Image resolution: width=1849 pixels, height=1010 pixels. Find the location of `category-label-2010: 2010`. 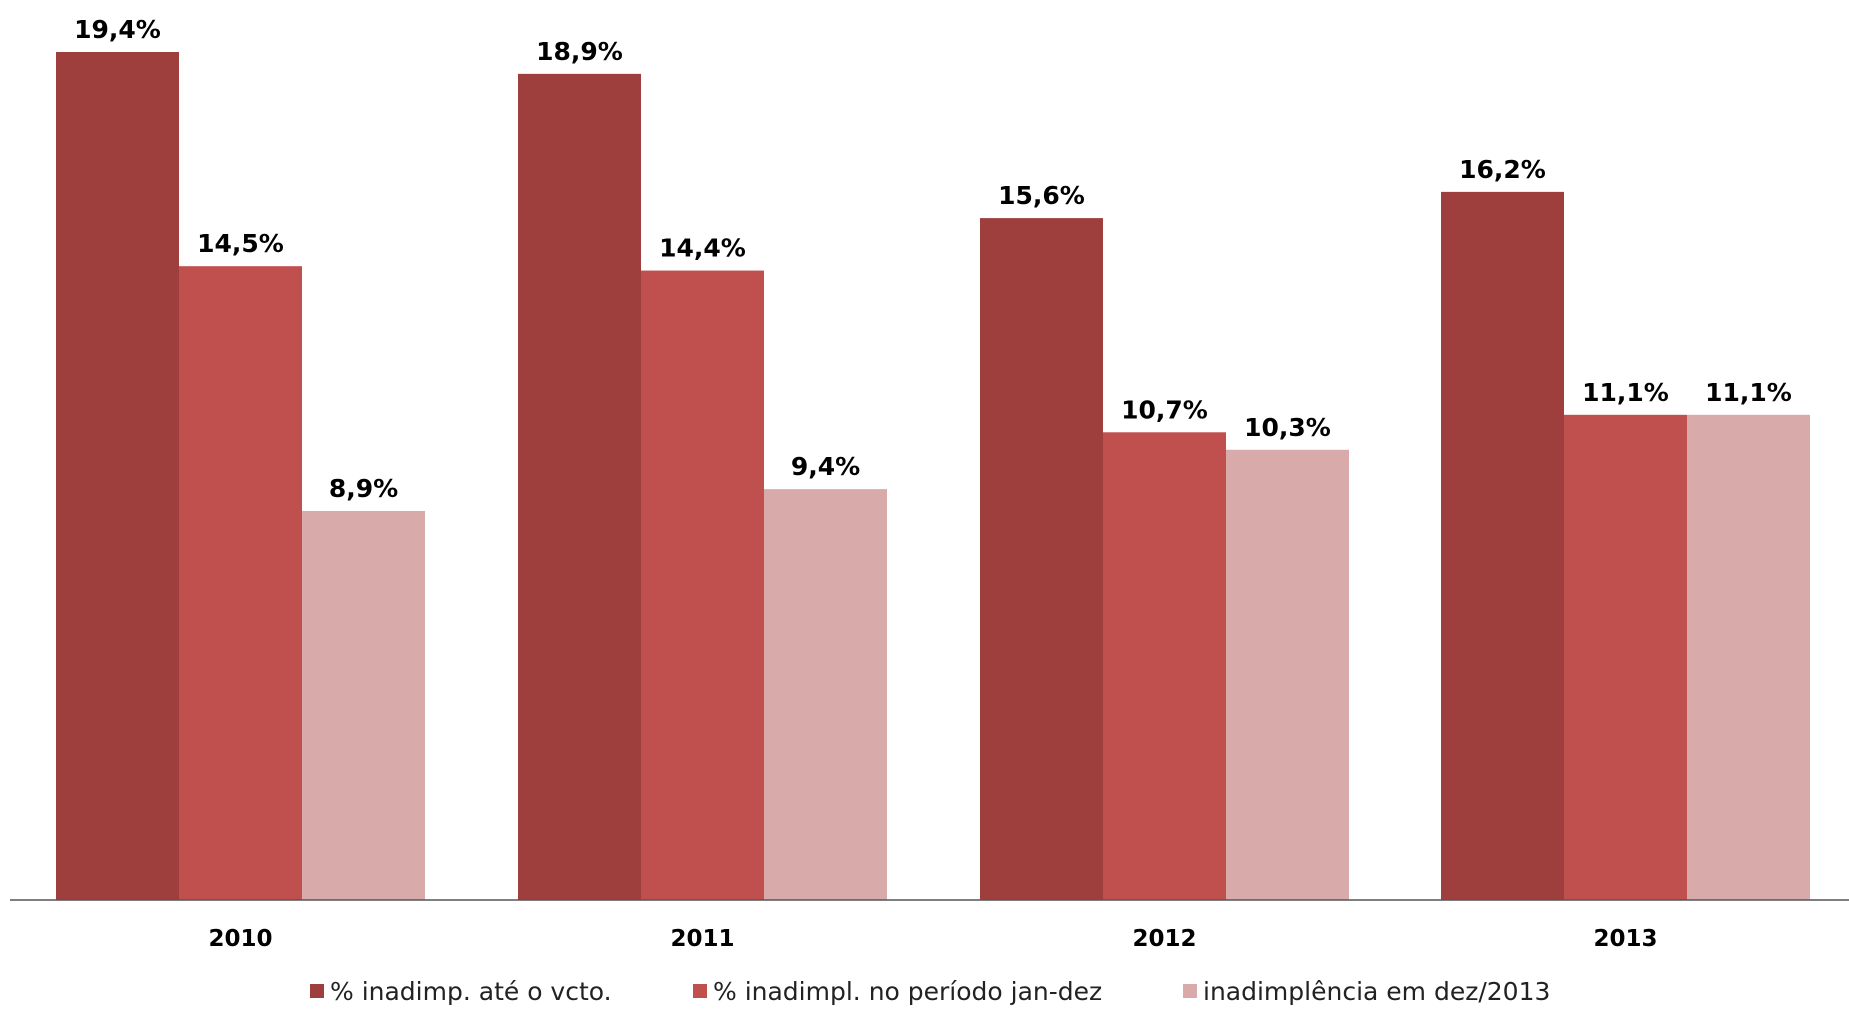

category-label-2010: 2010 is located at coordinates (240, 939).